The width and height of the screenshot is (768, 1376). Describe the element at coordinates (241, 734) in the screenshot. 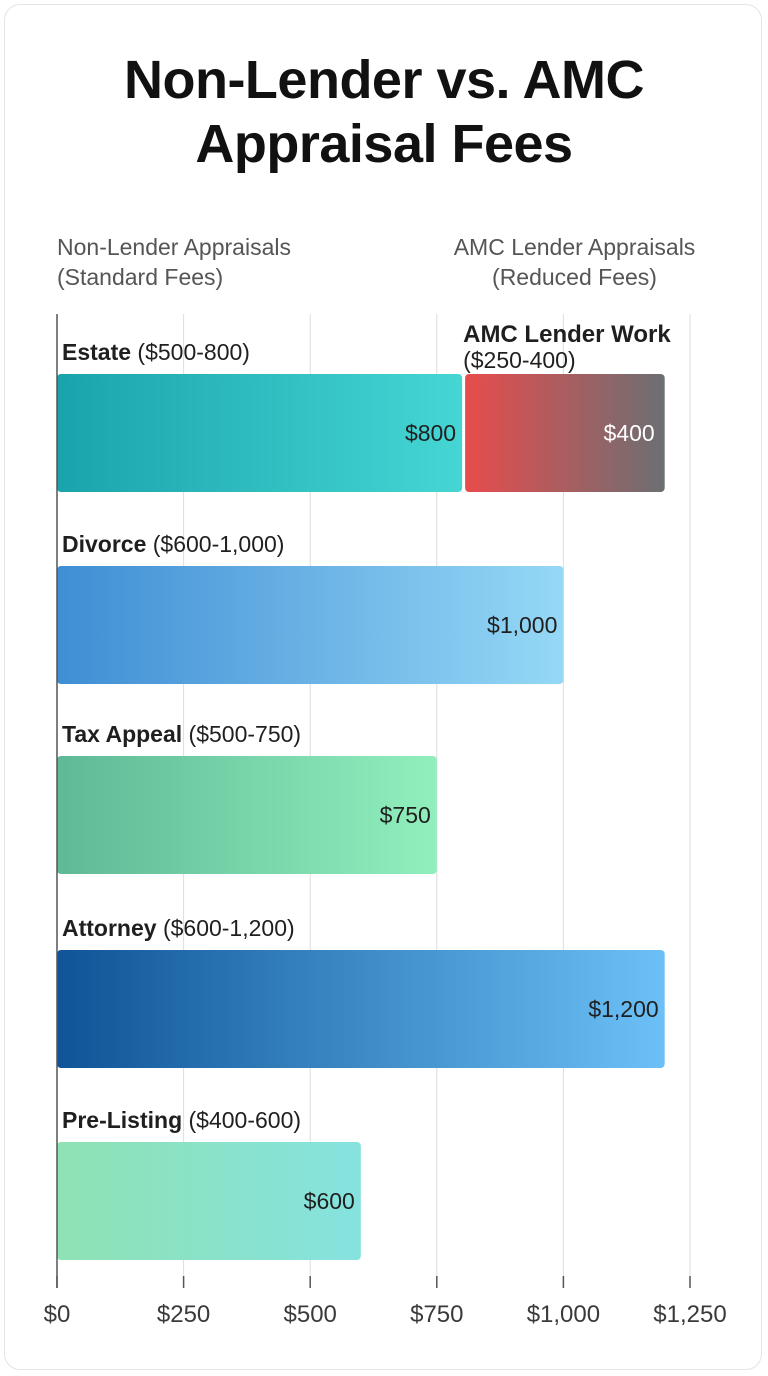

I see `category-range: ($500-750)` at that location.